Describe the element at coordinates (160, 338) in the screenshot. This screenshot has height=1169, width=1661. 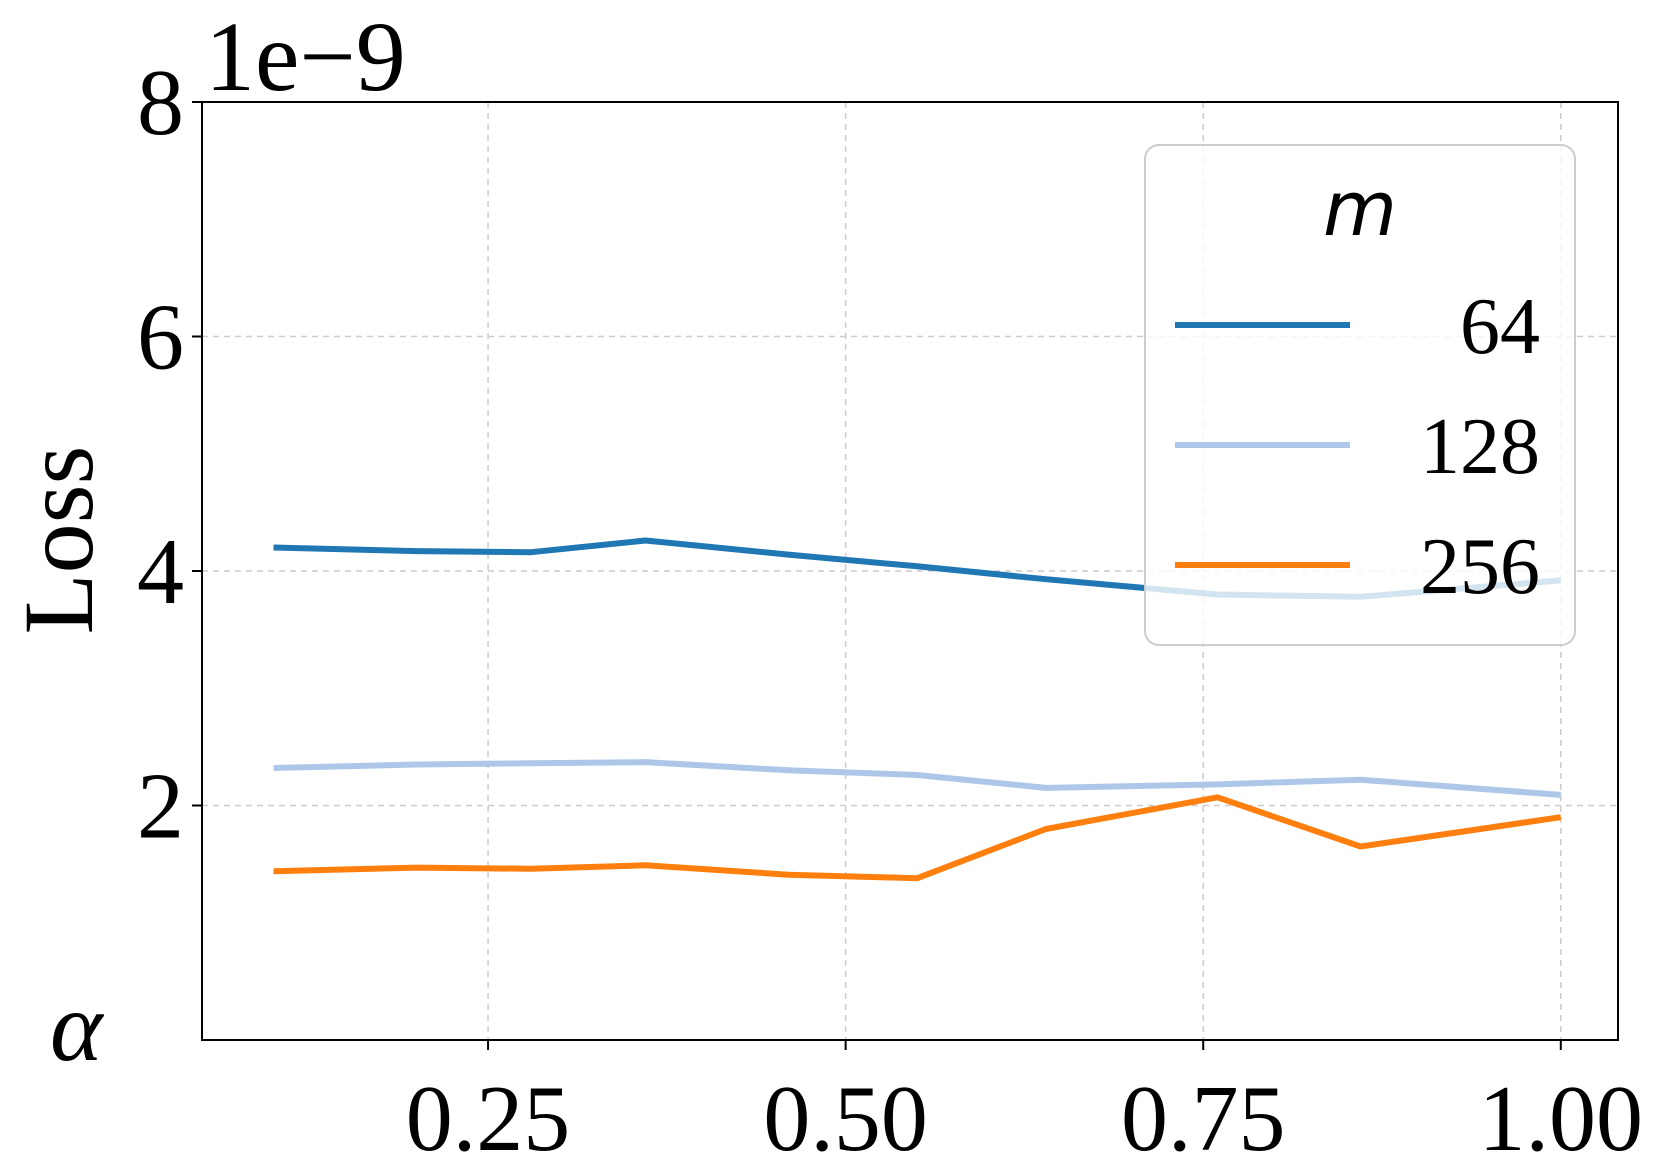
I see `y-tick-label: 6` at that location.